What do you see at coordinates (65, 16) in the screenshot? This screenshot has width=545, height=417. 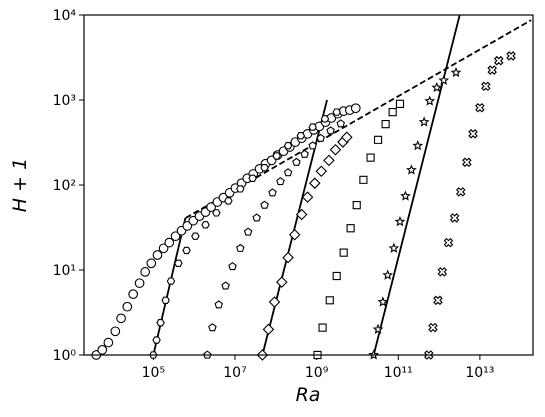 I see `y-tick-label: 10⁴` at bounding box center [65, 16].